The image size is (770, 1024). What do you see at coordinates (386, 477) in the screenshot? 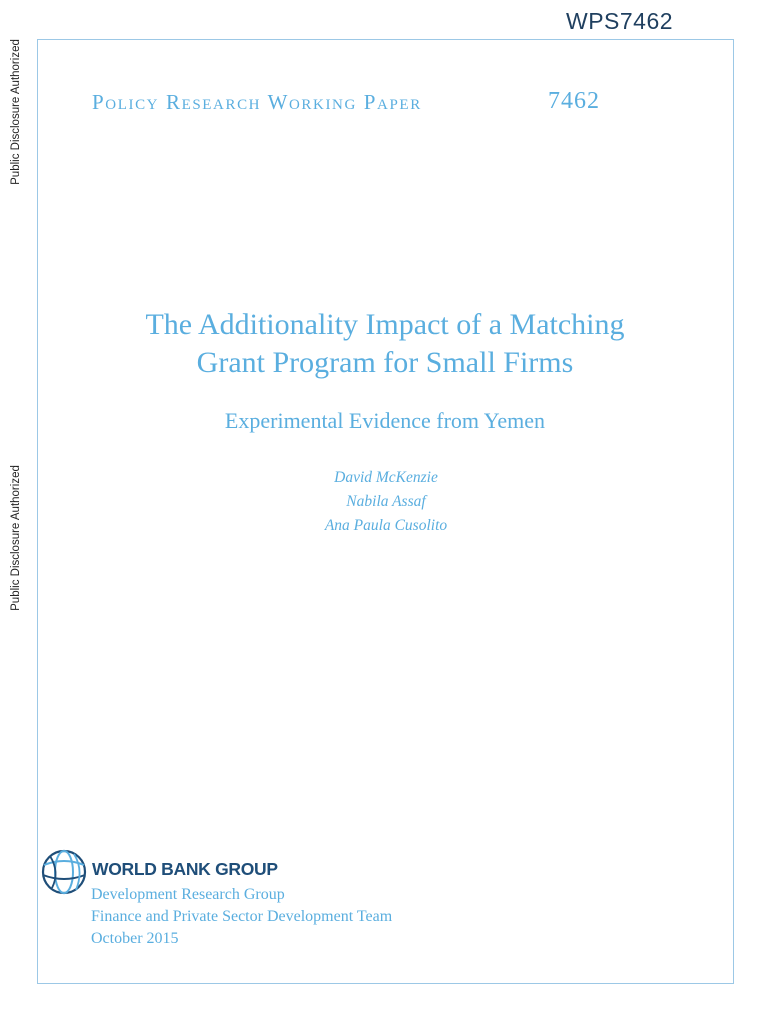
I see `author: David McKenzie` at bounding box center [386, 477].